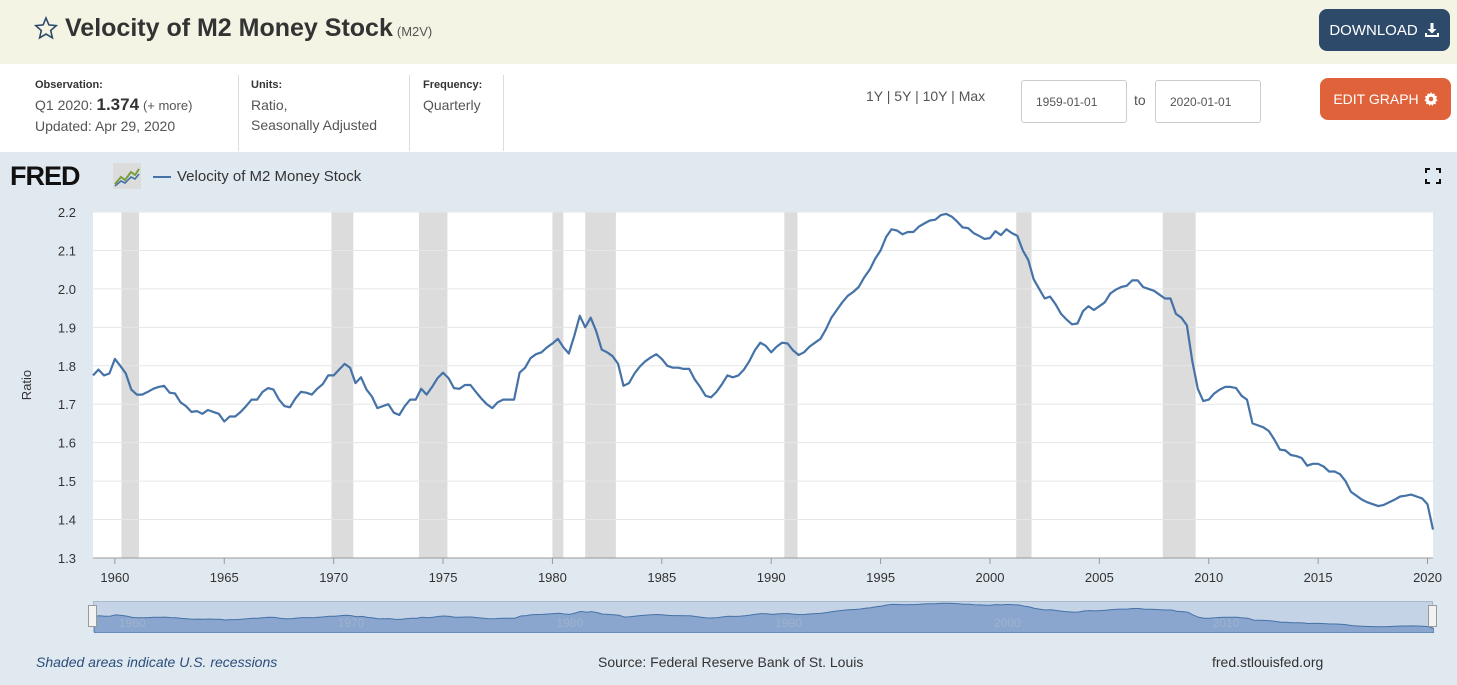 This screenshot has height=685, width=1457. I want to click on y-tick-label: 2.0, so click(67, 289).